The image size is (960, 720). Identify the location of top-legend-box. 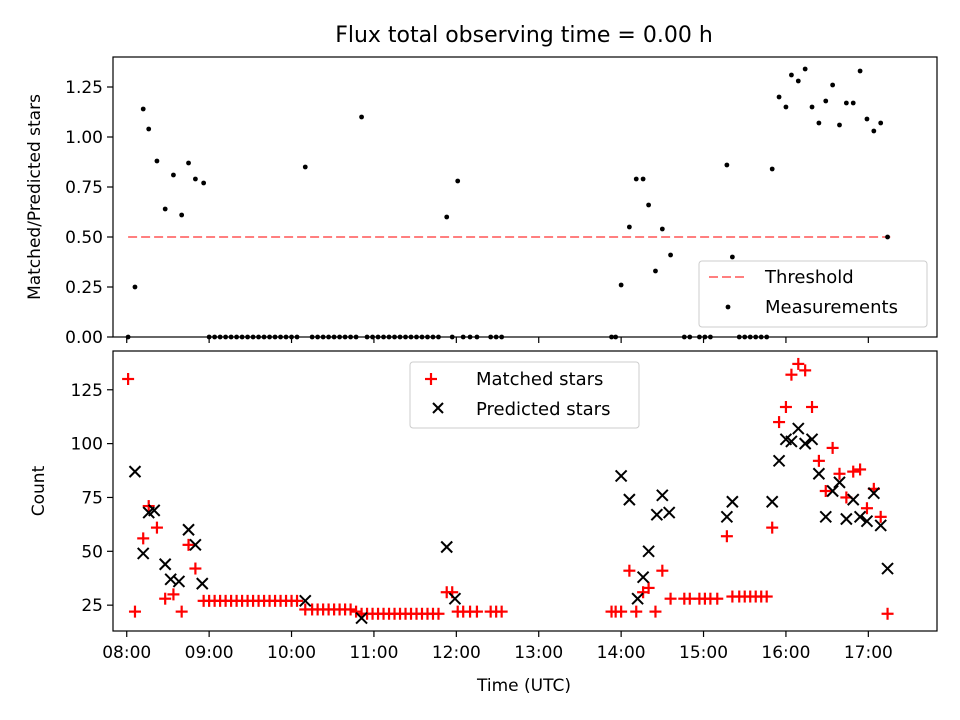
(813, 294).